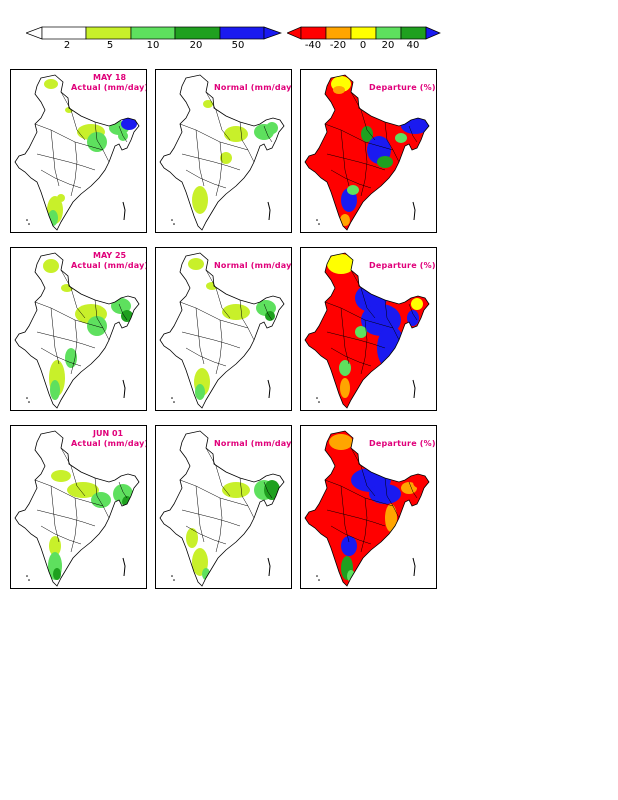 The height and width of the screenshot is (800, 618). I want to click on departure-tick-label: 40, so click(413, 45).